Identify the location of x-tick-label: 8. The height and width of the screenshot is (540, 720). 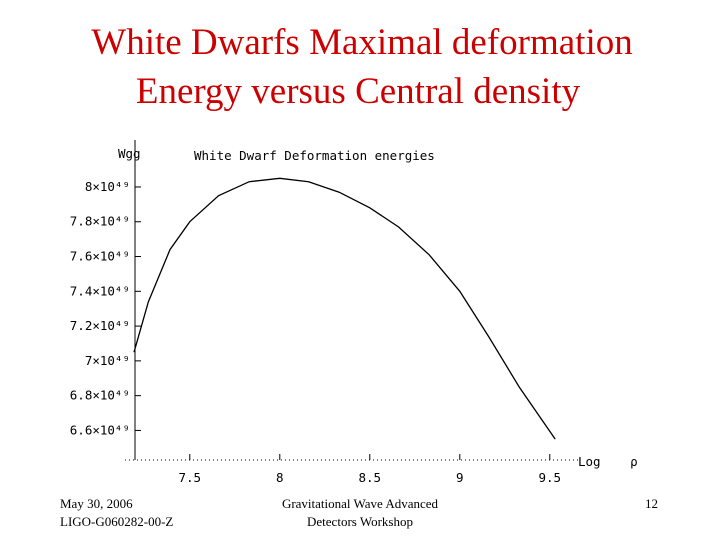
(280, 477).